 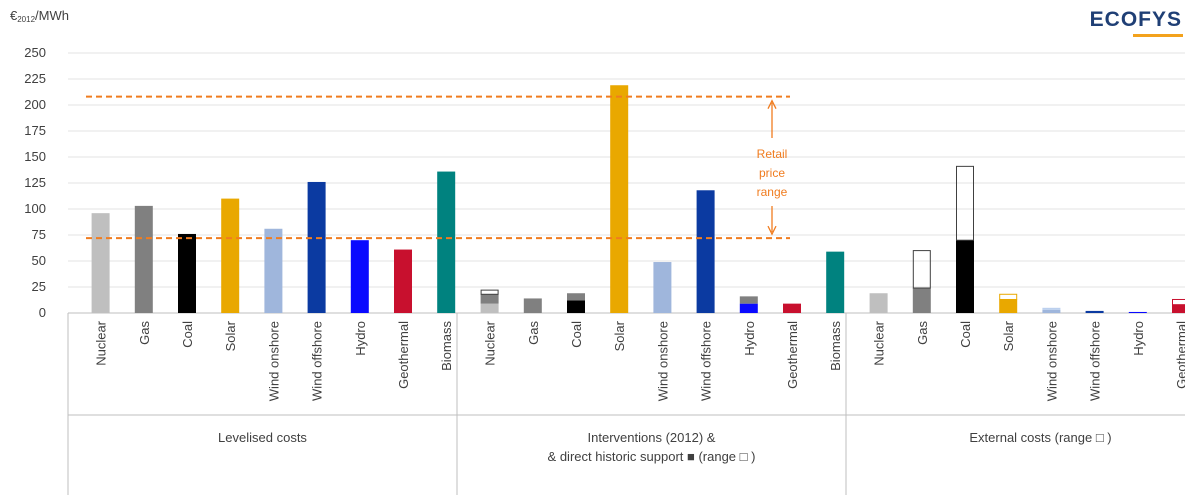 I want to click on arrowhead-down, so click(x=772, y=230).